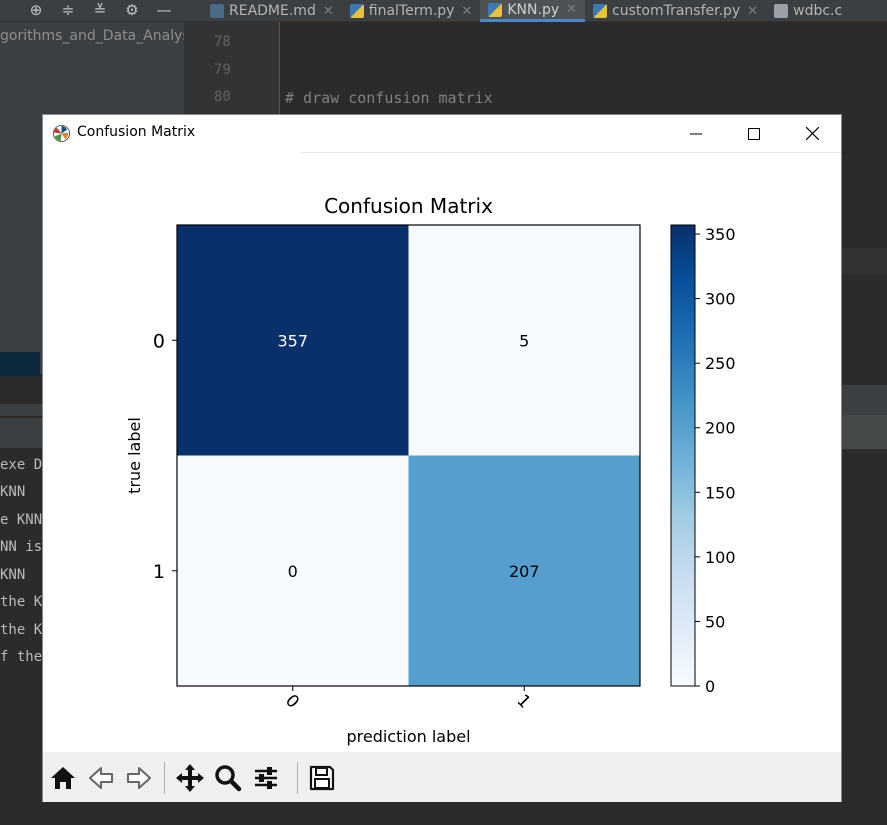 This screenshot has width=887, height=825. I want to click on tab-label: KNN.py, so click(533, 9).